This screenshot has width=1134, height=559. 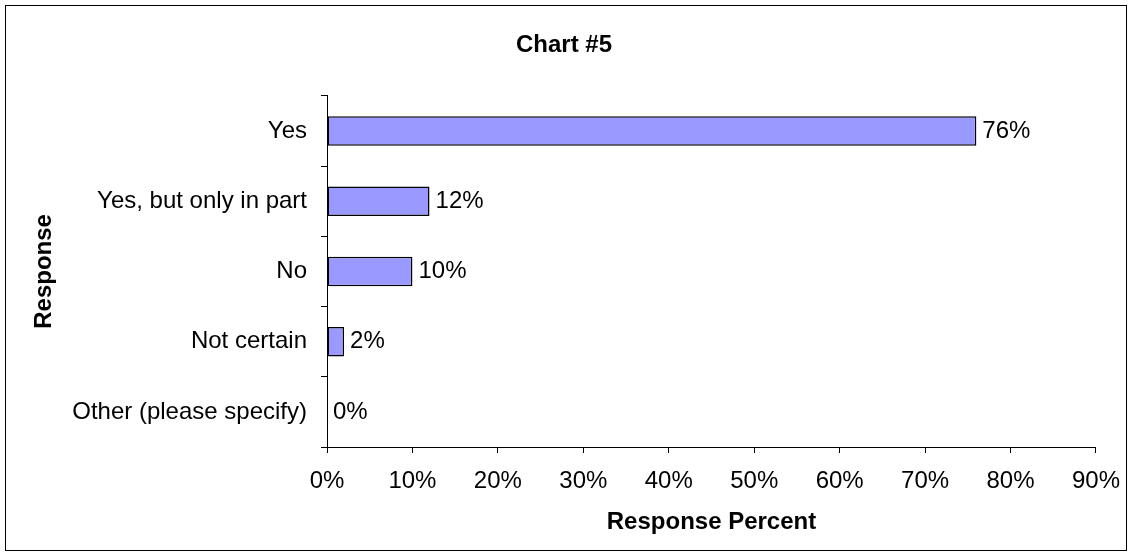 I want to click on x-tick-label: 90%, so click(x=1096, y=480).